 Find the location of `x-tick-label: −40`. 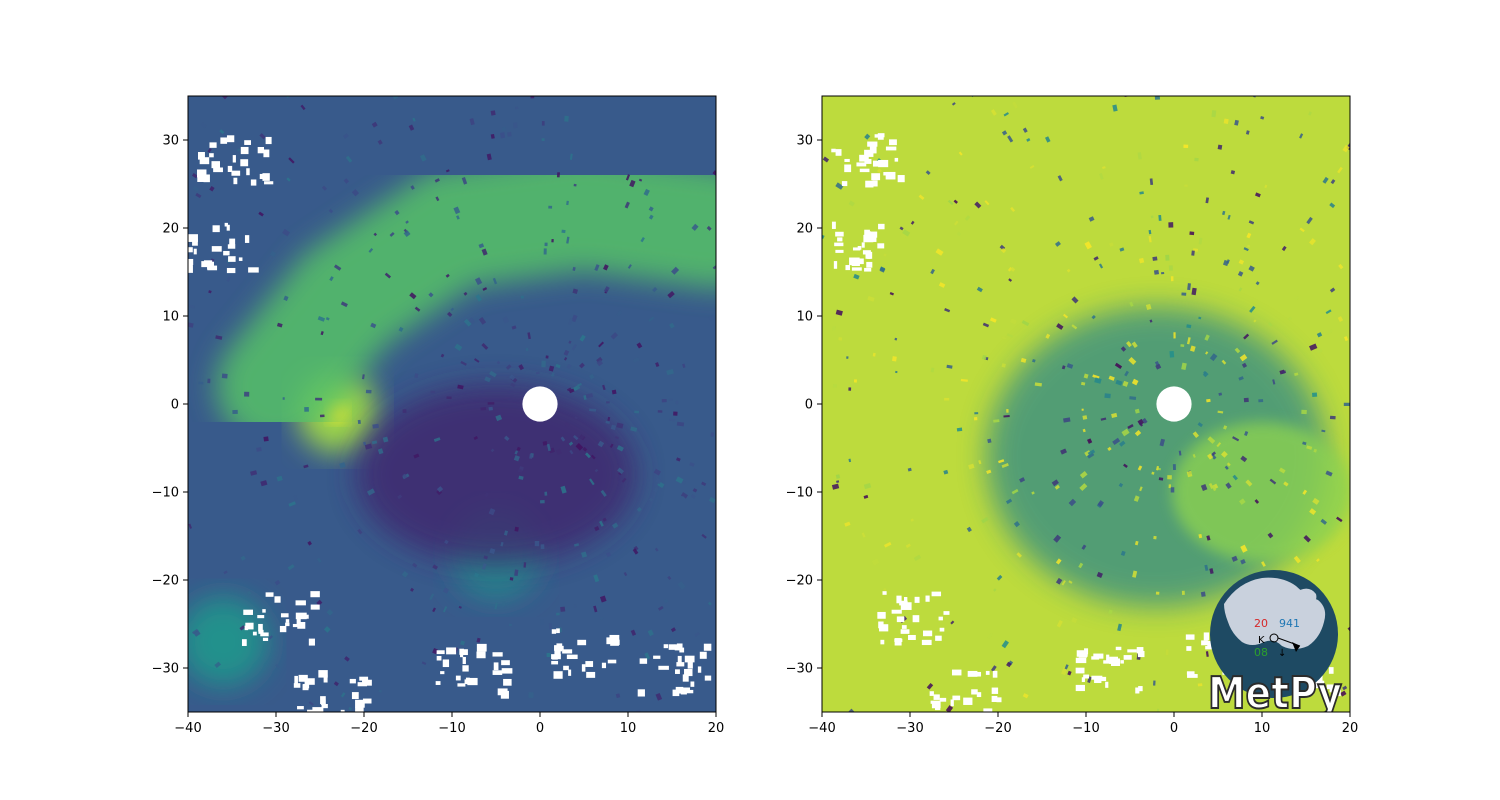

x-tick-label: −40 is located at coordinates (821, 728).